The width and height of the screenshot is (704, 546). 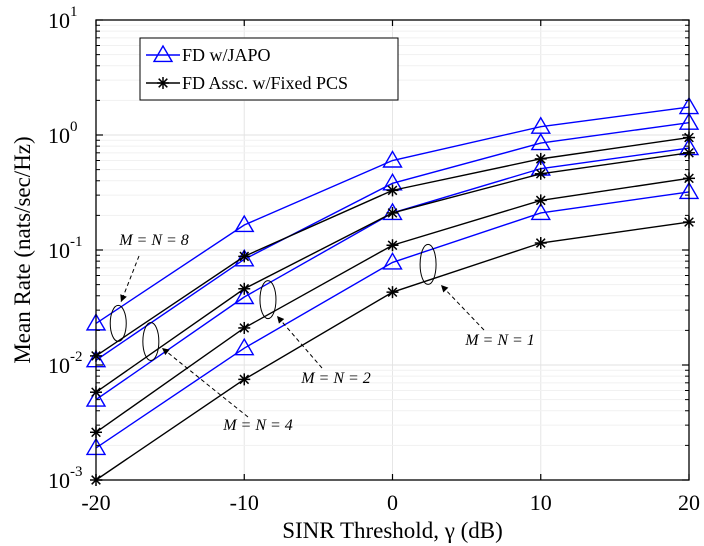 What do you see at coordinates (392, 502) in the screenshot?
I see `x-tick-label: 0` at bounding box center [392, 502].